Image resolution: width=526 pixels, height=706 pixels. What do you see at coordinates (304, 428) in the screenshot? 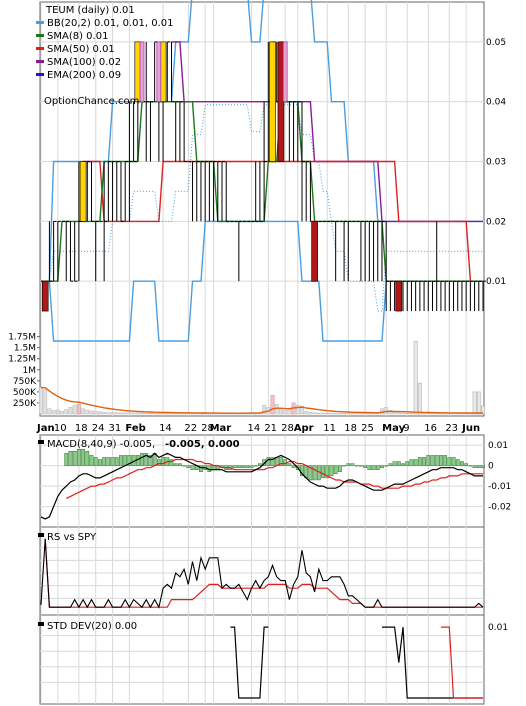
I see `x-tick-label: Apr` at bounding box center [304, 428].